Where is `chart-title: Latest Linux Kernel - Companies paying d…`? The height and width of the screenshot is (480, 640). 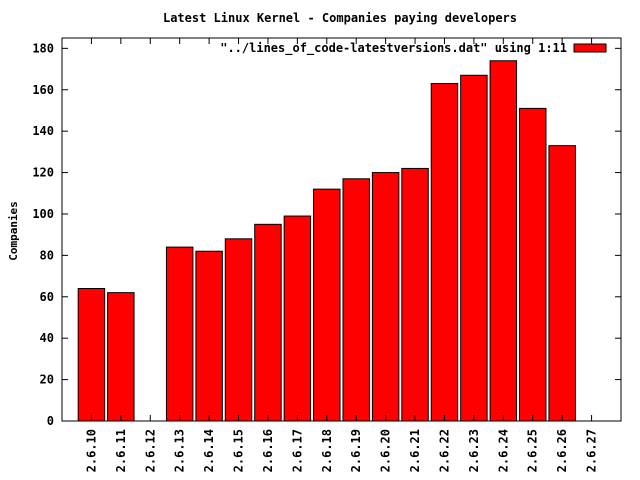 chart-title: Latest Linux Kernel - Companies paying d… is located at coordinates (340, 18).